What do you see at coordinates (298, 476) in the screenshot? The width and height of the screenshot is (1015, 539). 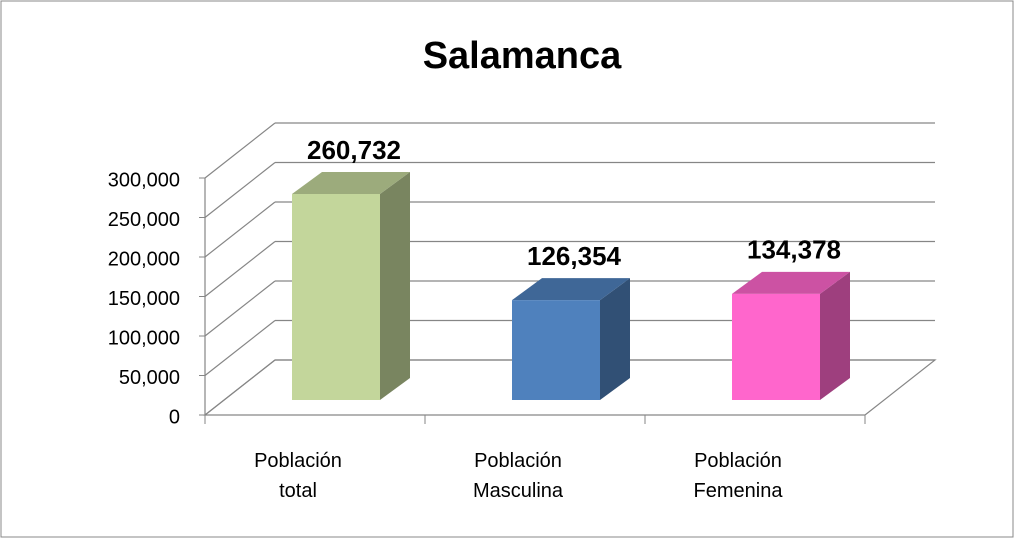 I see `x-tick-label: Población total` at bounding box center [298, 476].